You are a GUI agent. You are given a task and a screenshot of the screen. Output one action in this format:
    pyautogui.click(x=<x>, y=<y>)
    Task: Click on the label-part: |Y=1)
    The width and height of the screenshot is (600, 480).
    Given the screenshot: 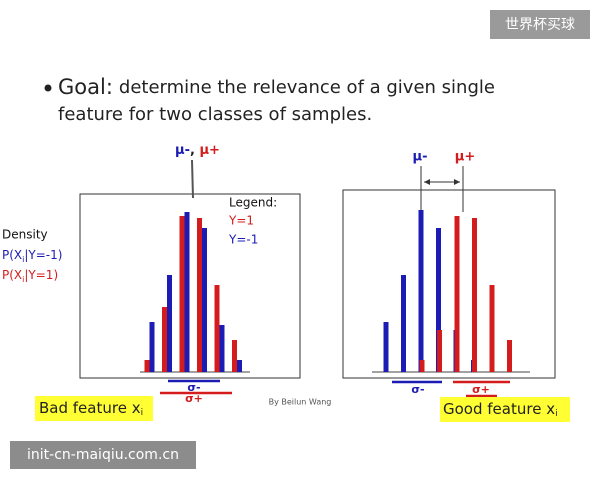 What is the action you would take?
    pyautogui.click(x=41, y=275)
    